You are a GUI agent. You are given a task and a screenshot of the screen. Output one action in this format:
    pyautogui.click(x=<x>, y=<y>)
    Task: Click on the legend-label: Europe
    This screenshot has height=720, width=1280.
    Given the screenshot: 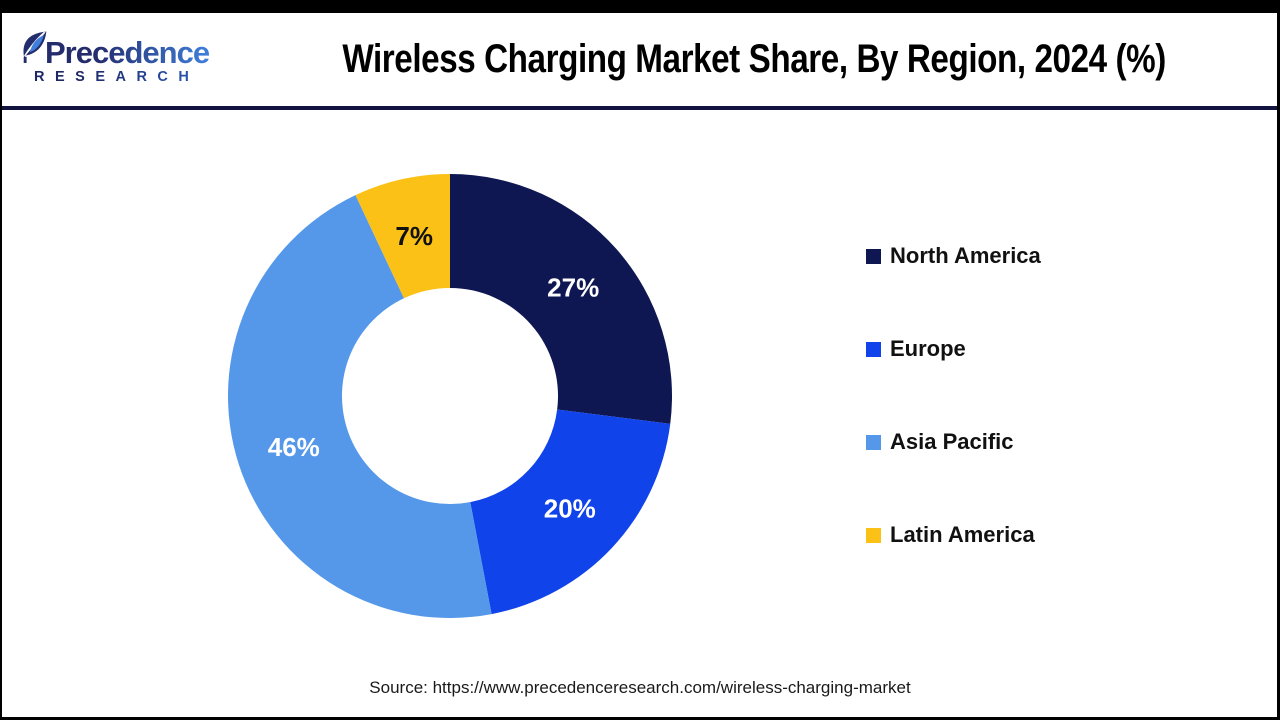 What is the action you would take?
    pyautogui.click(x=928, y=348)
    